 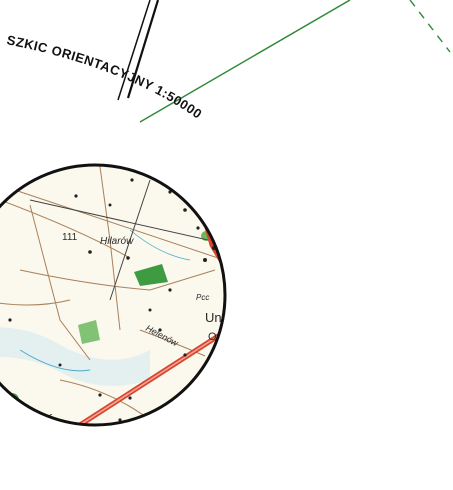 I want to click on elevation-label: 116.1, so click(x=129, y=151).